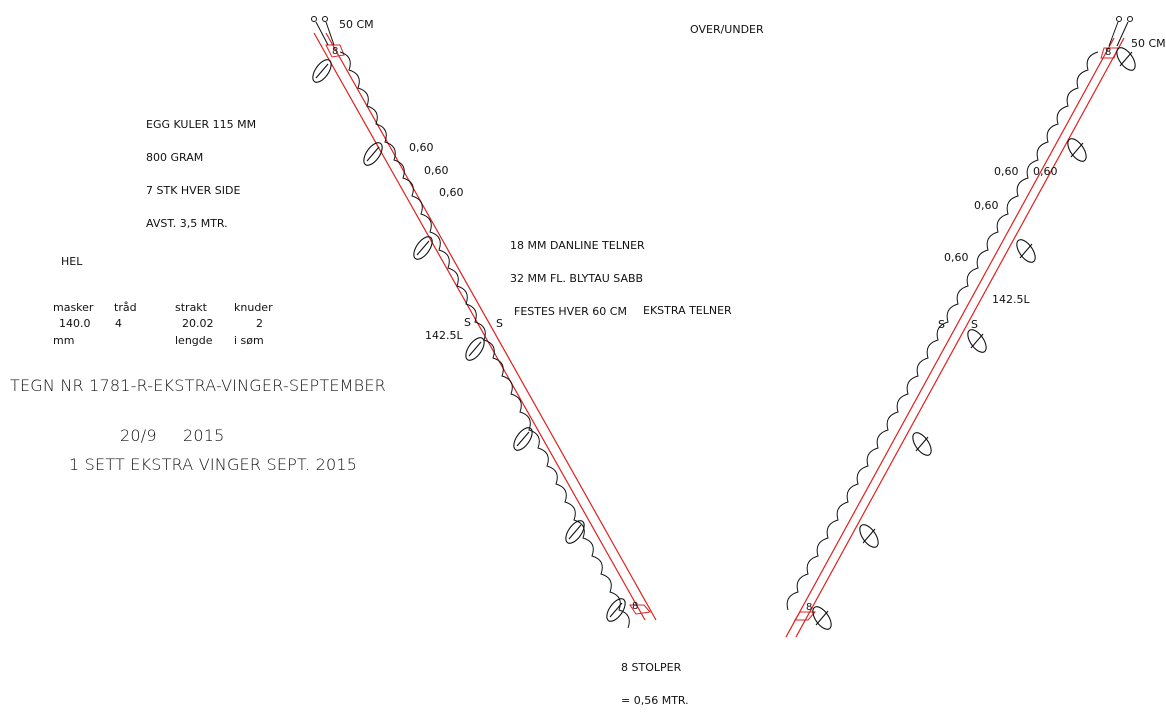 This screenshot has width=1166, height=717. I want to click on stolper-note-line: 8 STOLPER, so click(651, 667).